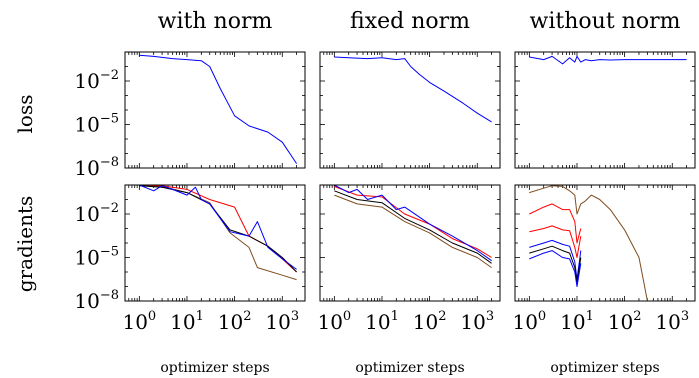 The image size is (699, 378). Describe the element at coordinates (25, 114) in the screenshot. I see `row-label-loss: loss` at that location.